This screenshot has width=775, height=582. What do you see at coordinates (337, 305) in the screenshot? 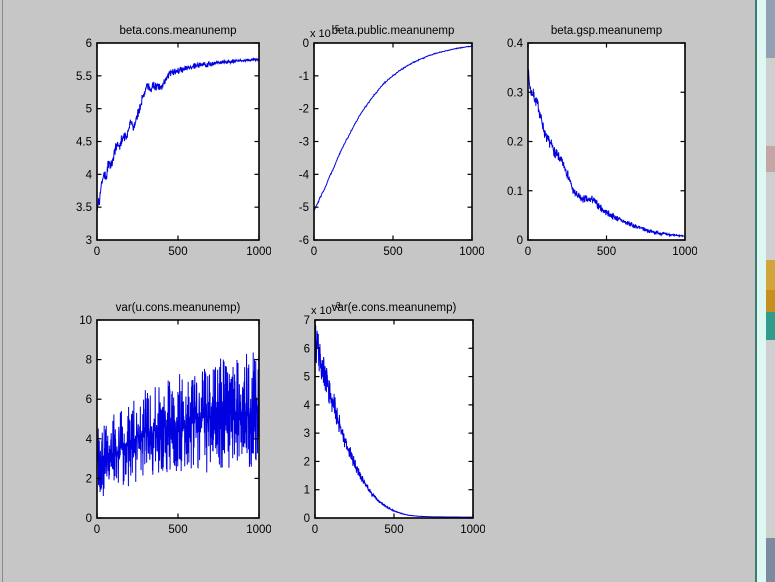
I see `y-axis-exponent-sup: -3` at bounding box center [337, 305].